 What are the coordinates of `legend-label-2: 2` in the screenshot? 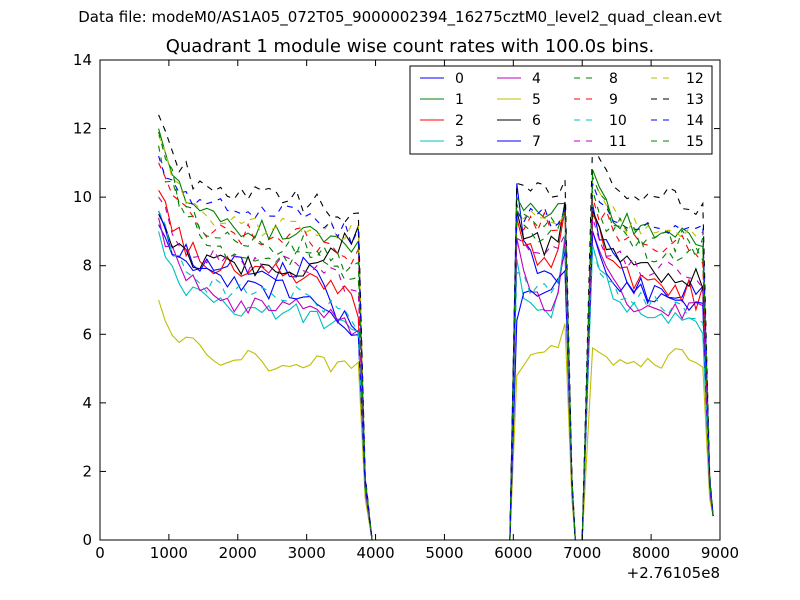 It's located at (459, 121).